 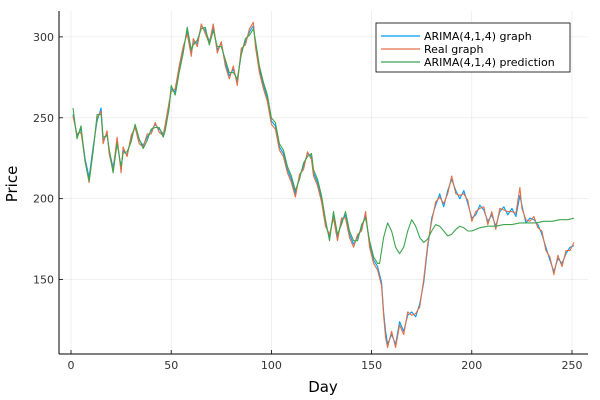 I want to click on x-tick-label: 0, so click(x=71, y=365).